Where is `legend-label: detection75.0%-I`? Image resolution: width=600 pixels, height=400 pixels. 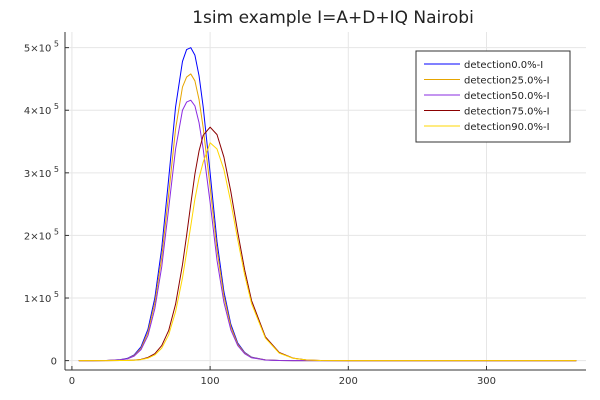
legend-label: detection75.0%-I is located at coordinates (507, 112).